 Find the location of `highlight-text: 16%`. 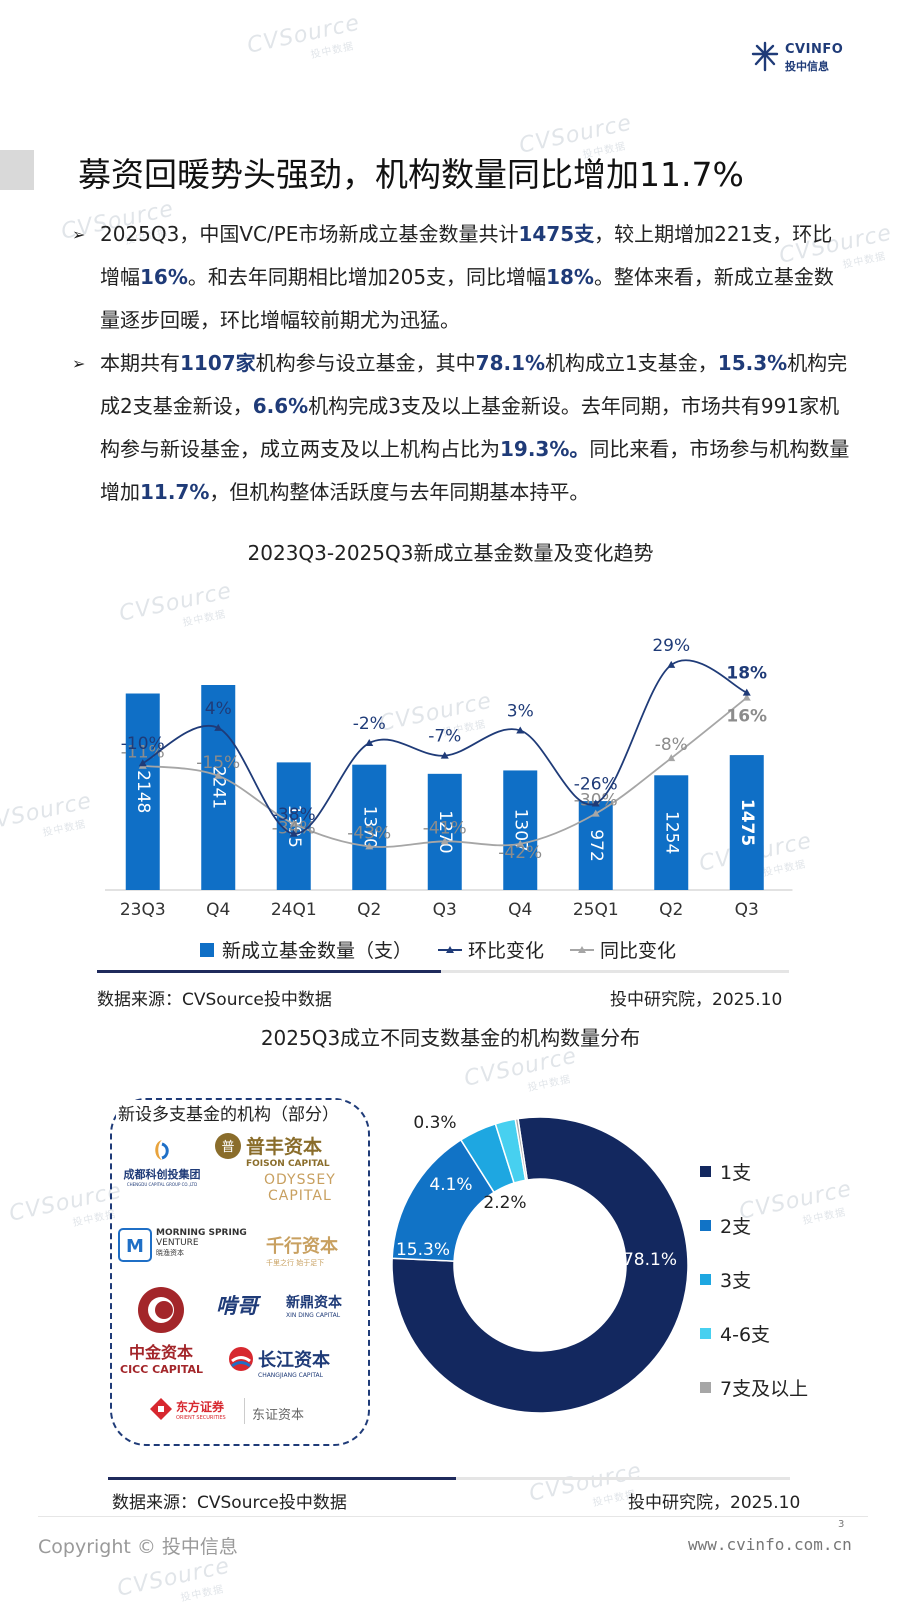

highlight-text: 16% is located at coordinates (164, 277).